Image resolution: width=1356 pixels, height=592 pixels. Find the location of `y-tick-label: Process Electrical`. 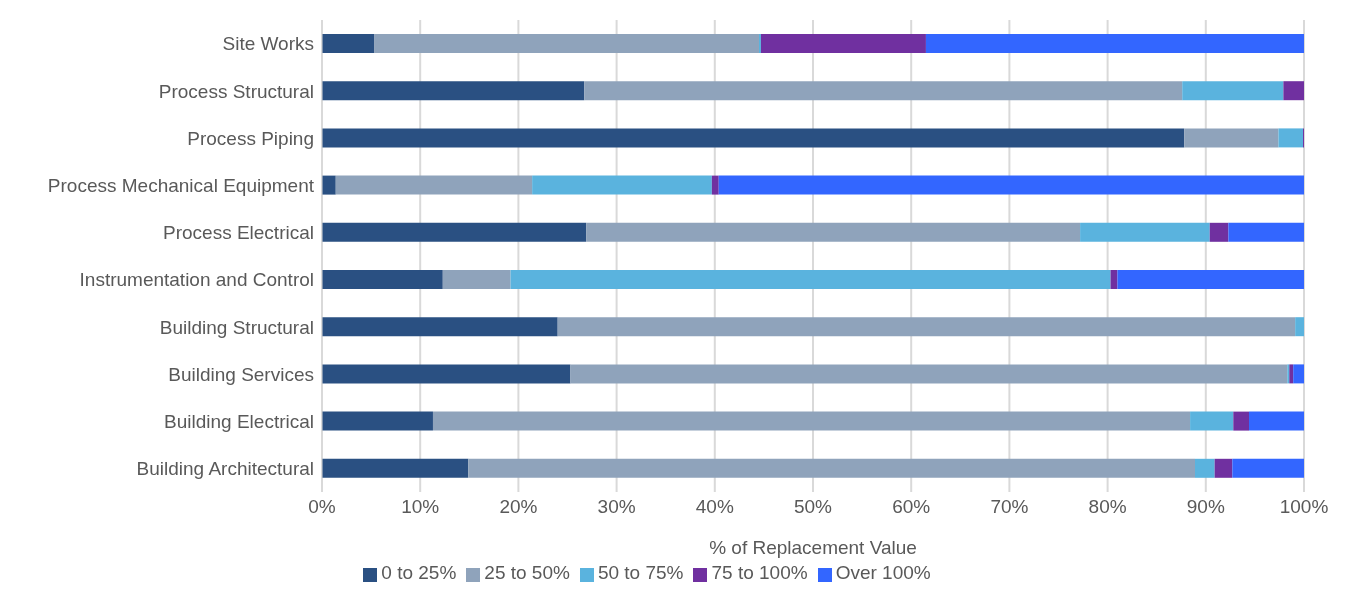

y-tick-label: Process Electrical is located at coordinates (238, 233).